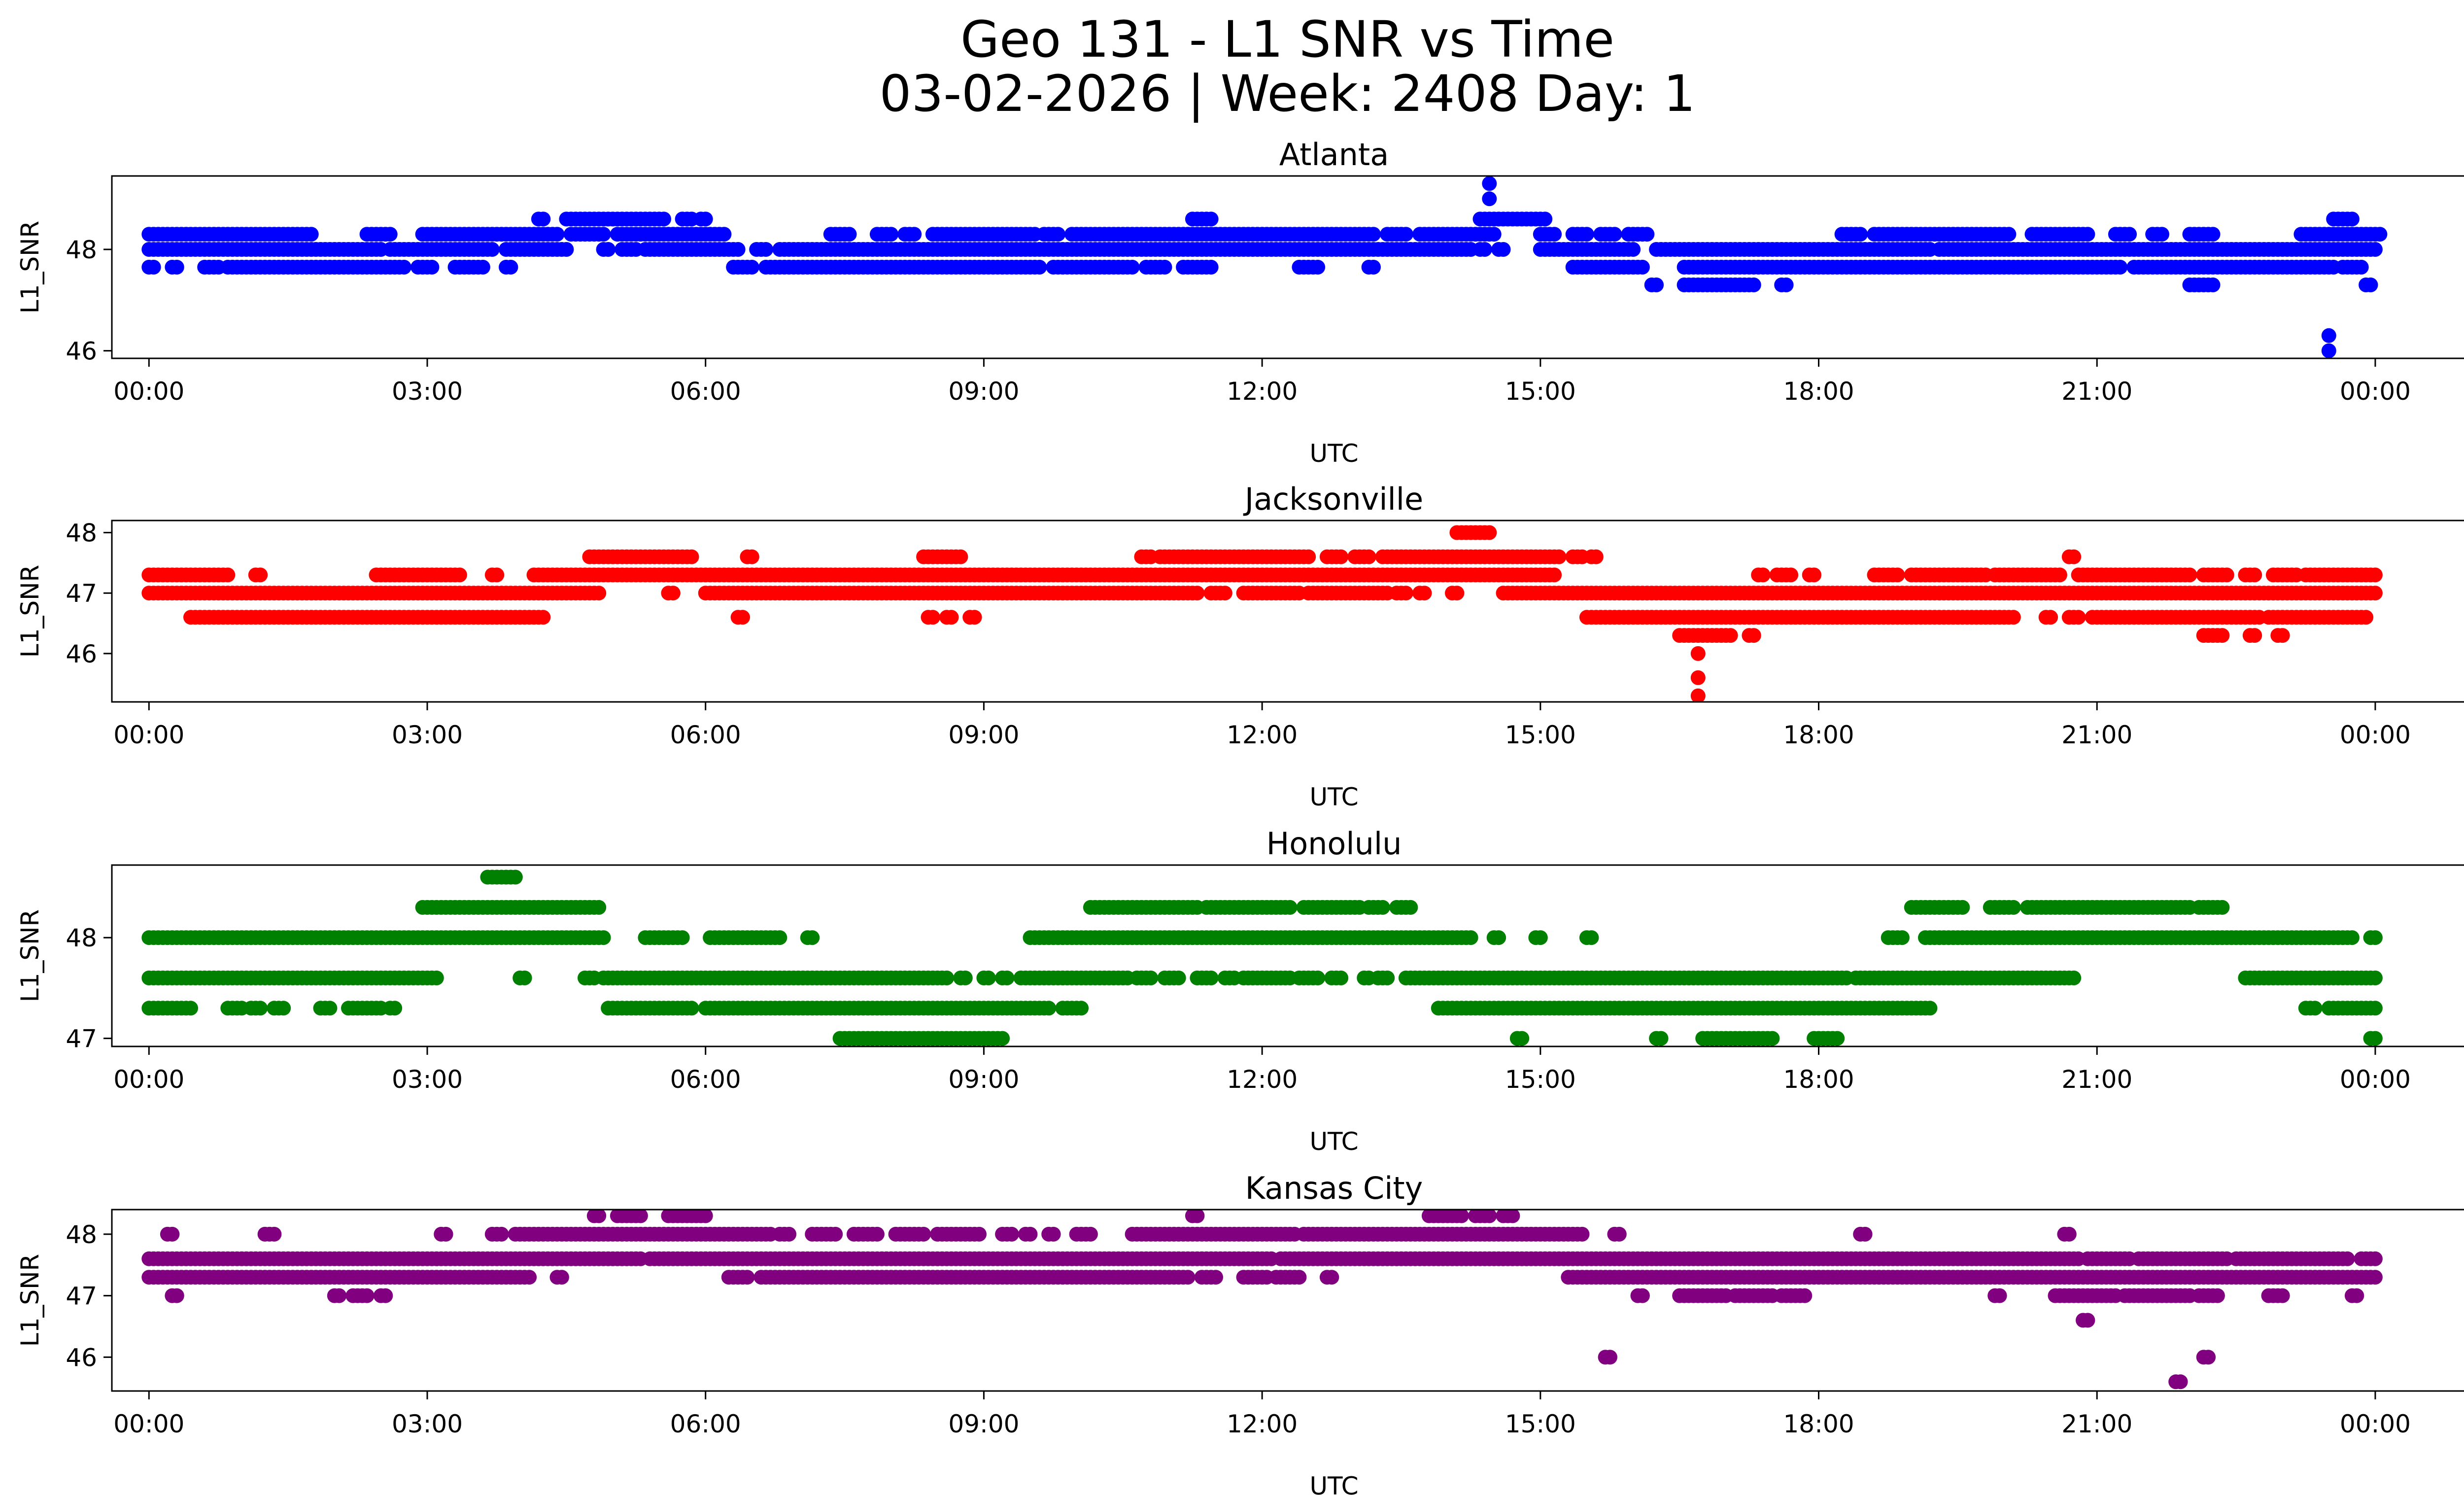 This screenshot has width=2464, height=1495. What do you see at coordinates (30, 267) in the screenshot?
I see `atlanta-y-axis-label: L1_SNR` at bounding box center [30, 267].